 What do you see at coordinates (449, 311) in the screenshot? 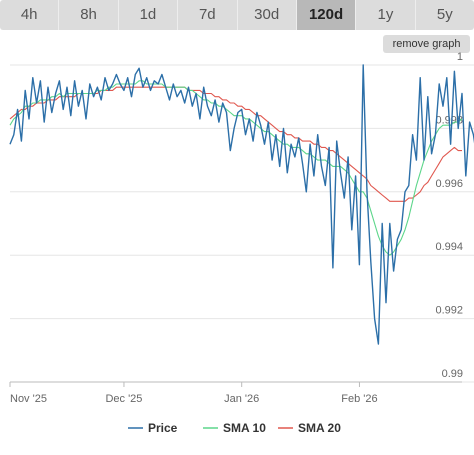
I see `y-tick-label: 0.992` at bounding box center [449, 311].